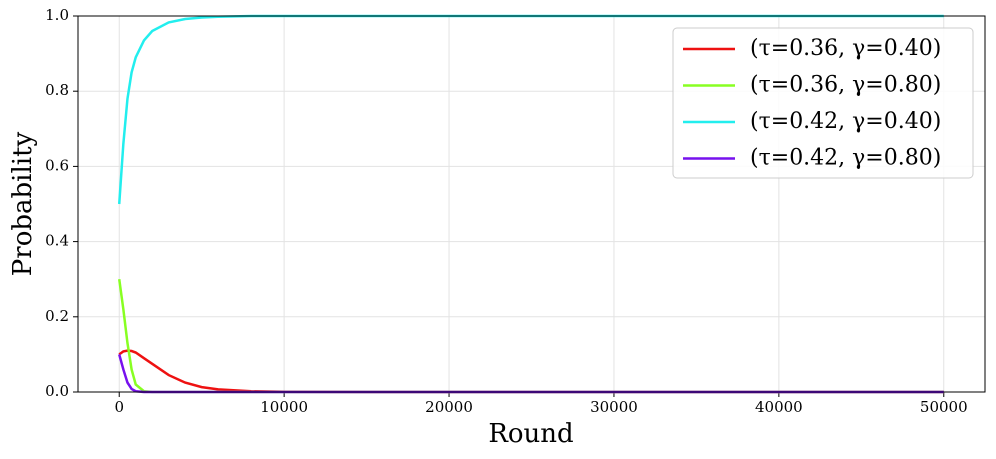 The width and height of the screenshot is (996, 459). I want to click on legend-label: (τ=0.36, γ=0.80), so click(845, 85).